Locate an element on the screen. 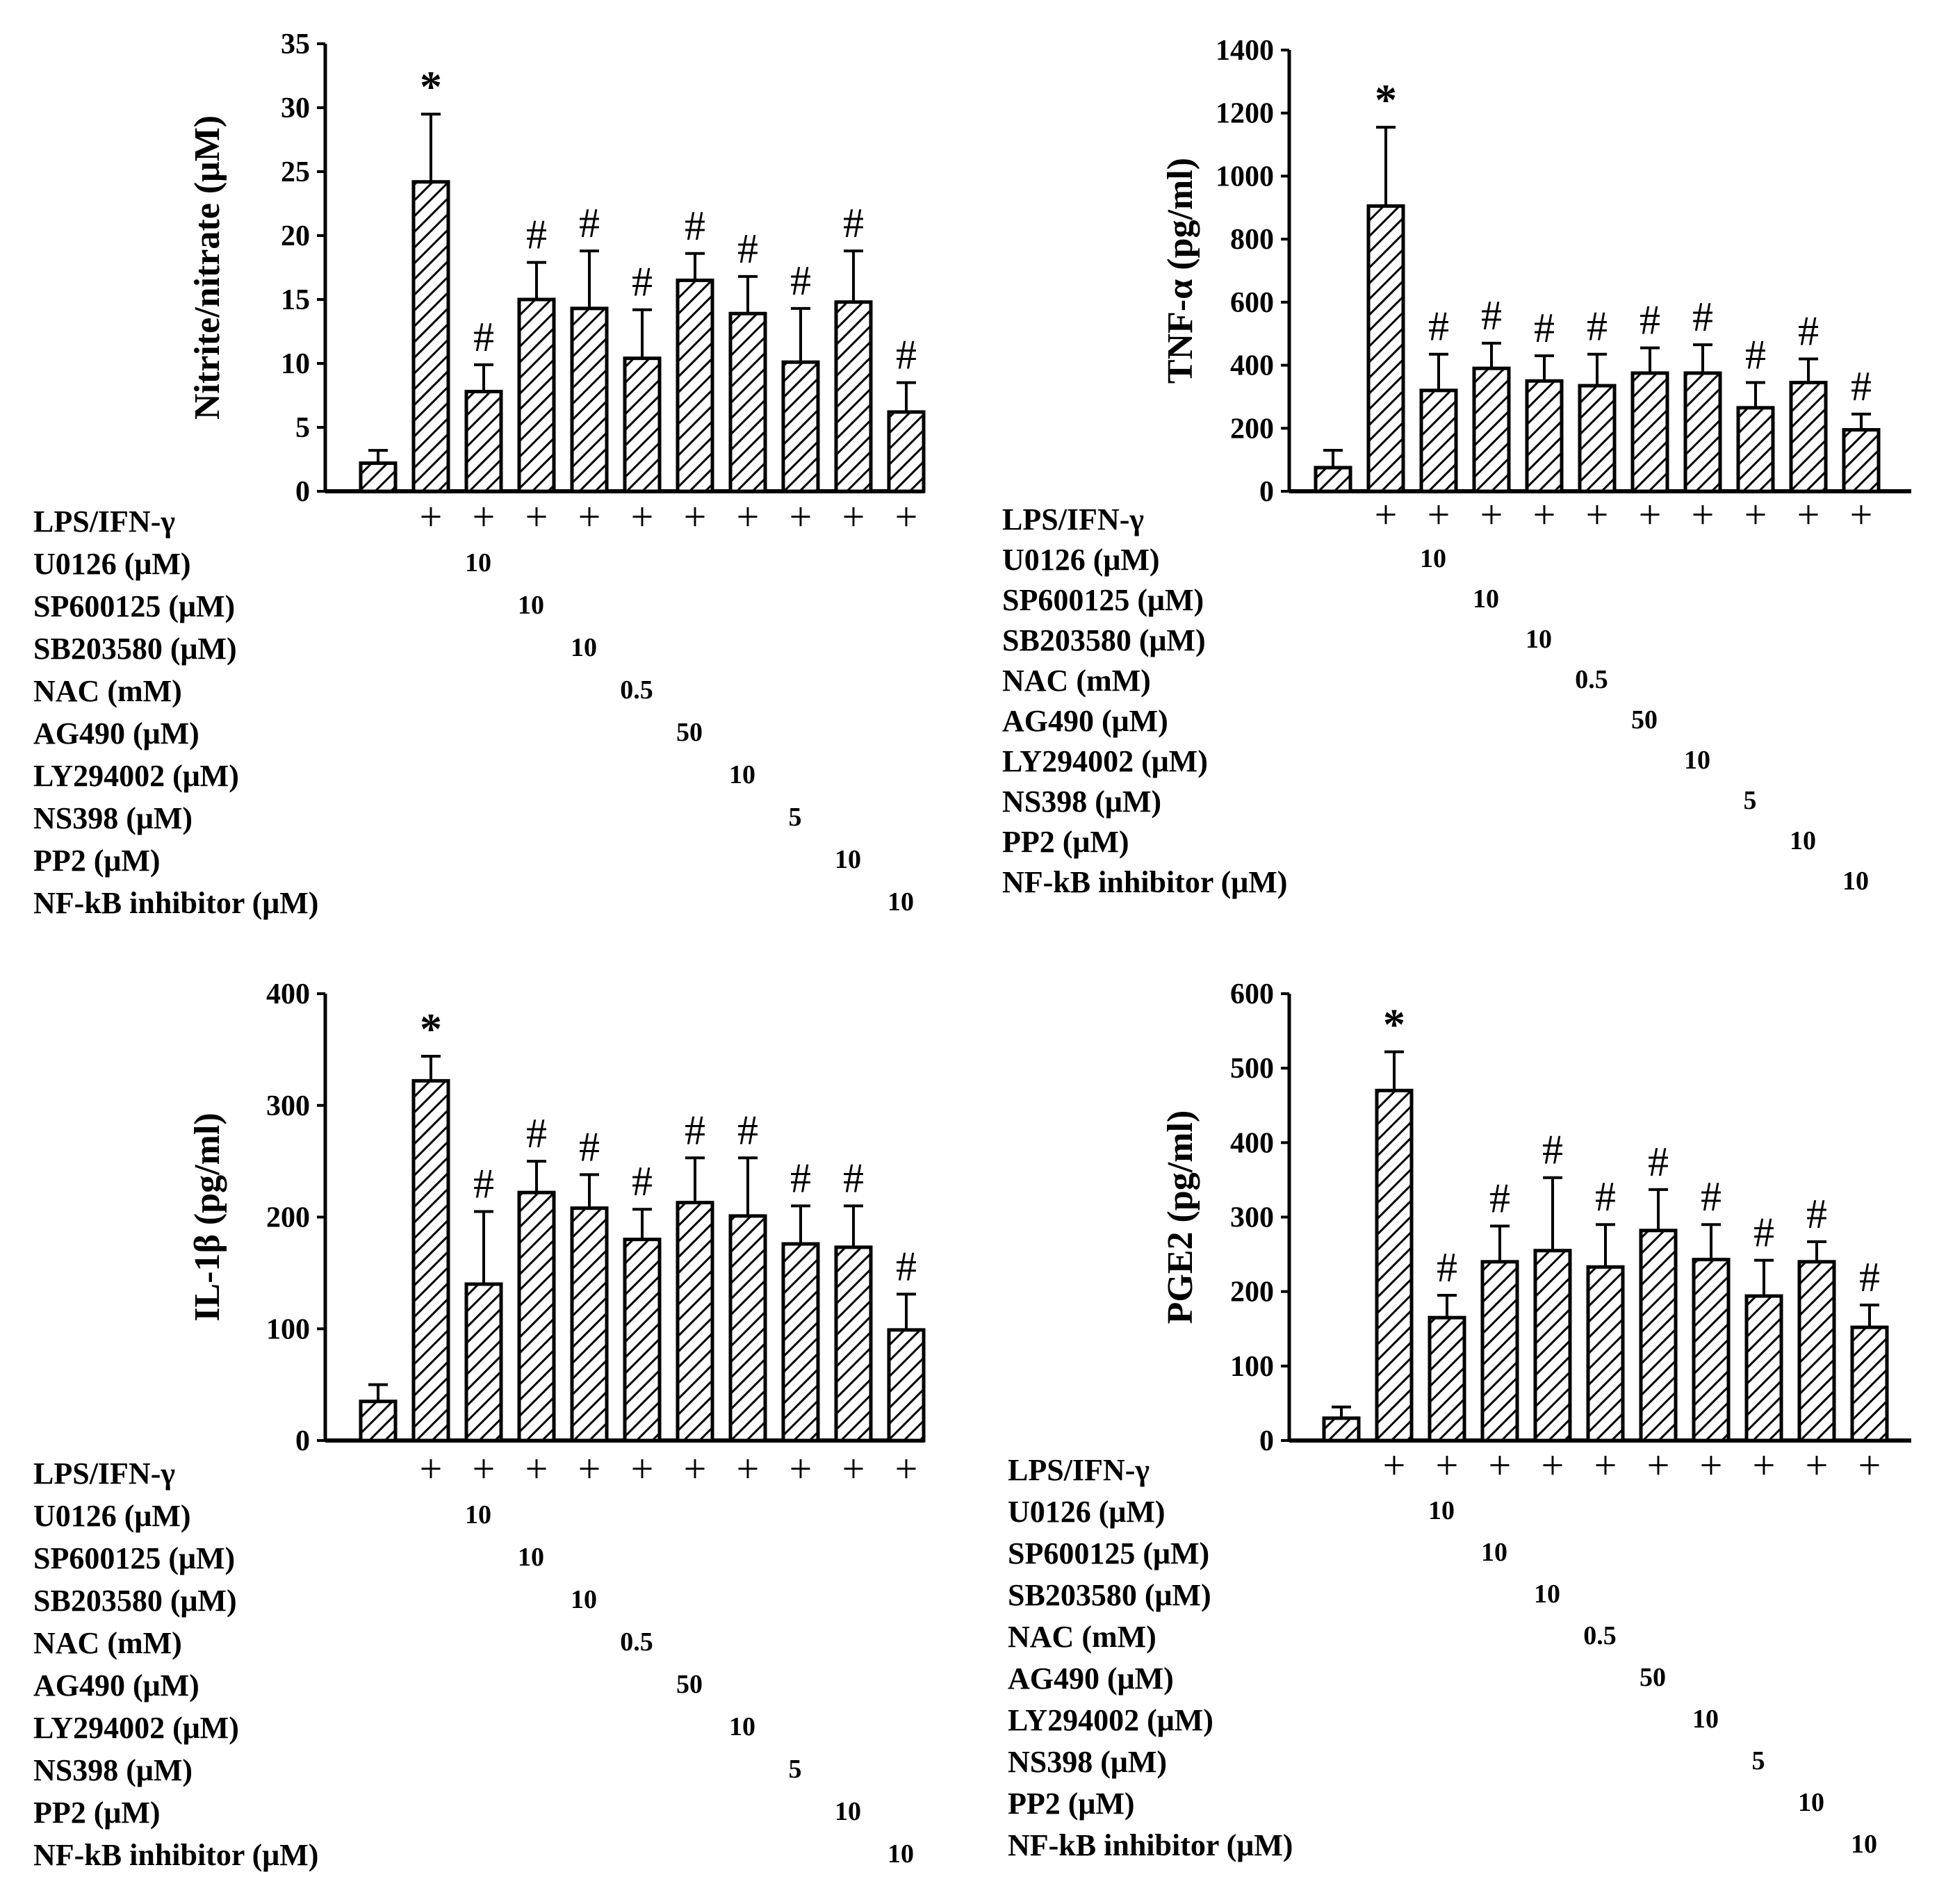  y-axis-title: TNF-α (pg/ml) is located at coordinates (1180, 271).